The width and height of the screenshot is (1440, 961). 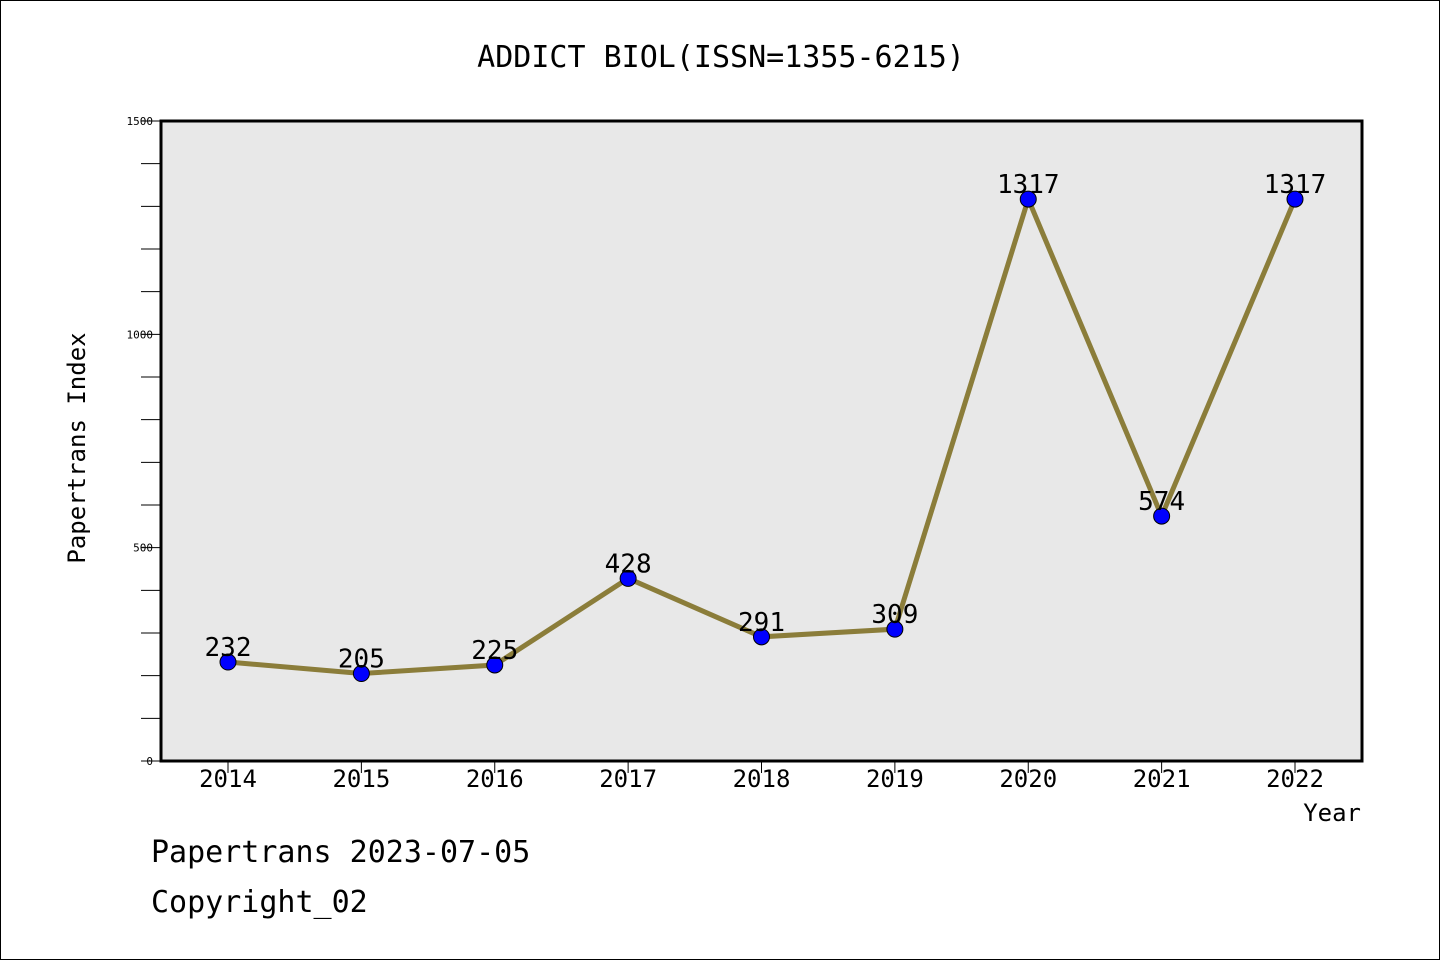 I want to click on x-tick-label: 2018, so click(x=762, y=779).